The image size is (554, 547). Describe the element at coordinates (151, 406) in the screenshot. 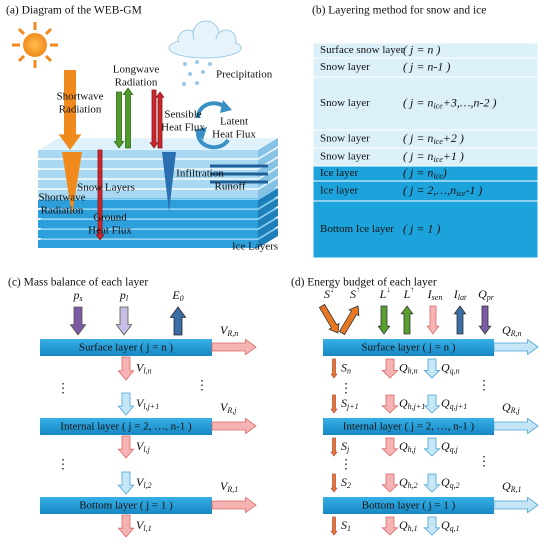

I see `flow-symbol-sub: l,j+1` at that location.